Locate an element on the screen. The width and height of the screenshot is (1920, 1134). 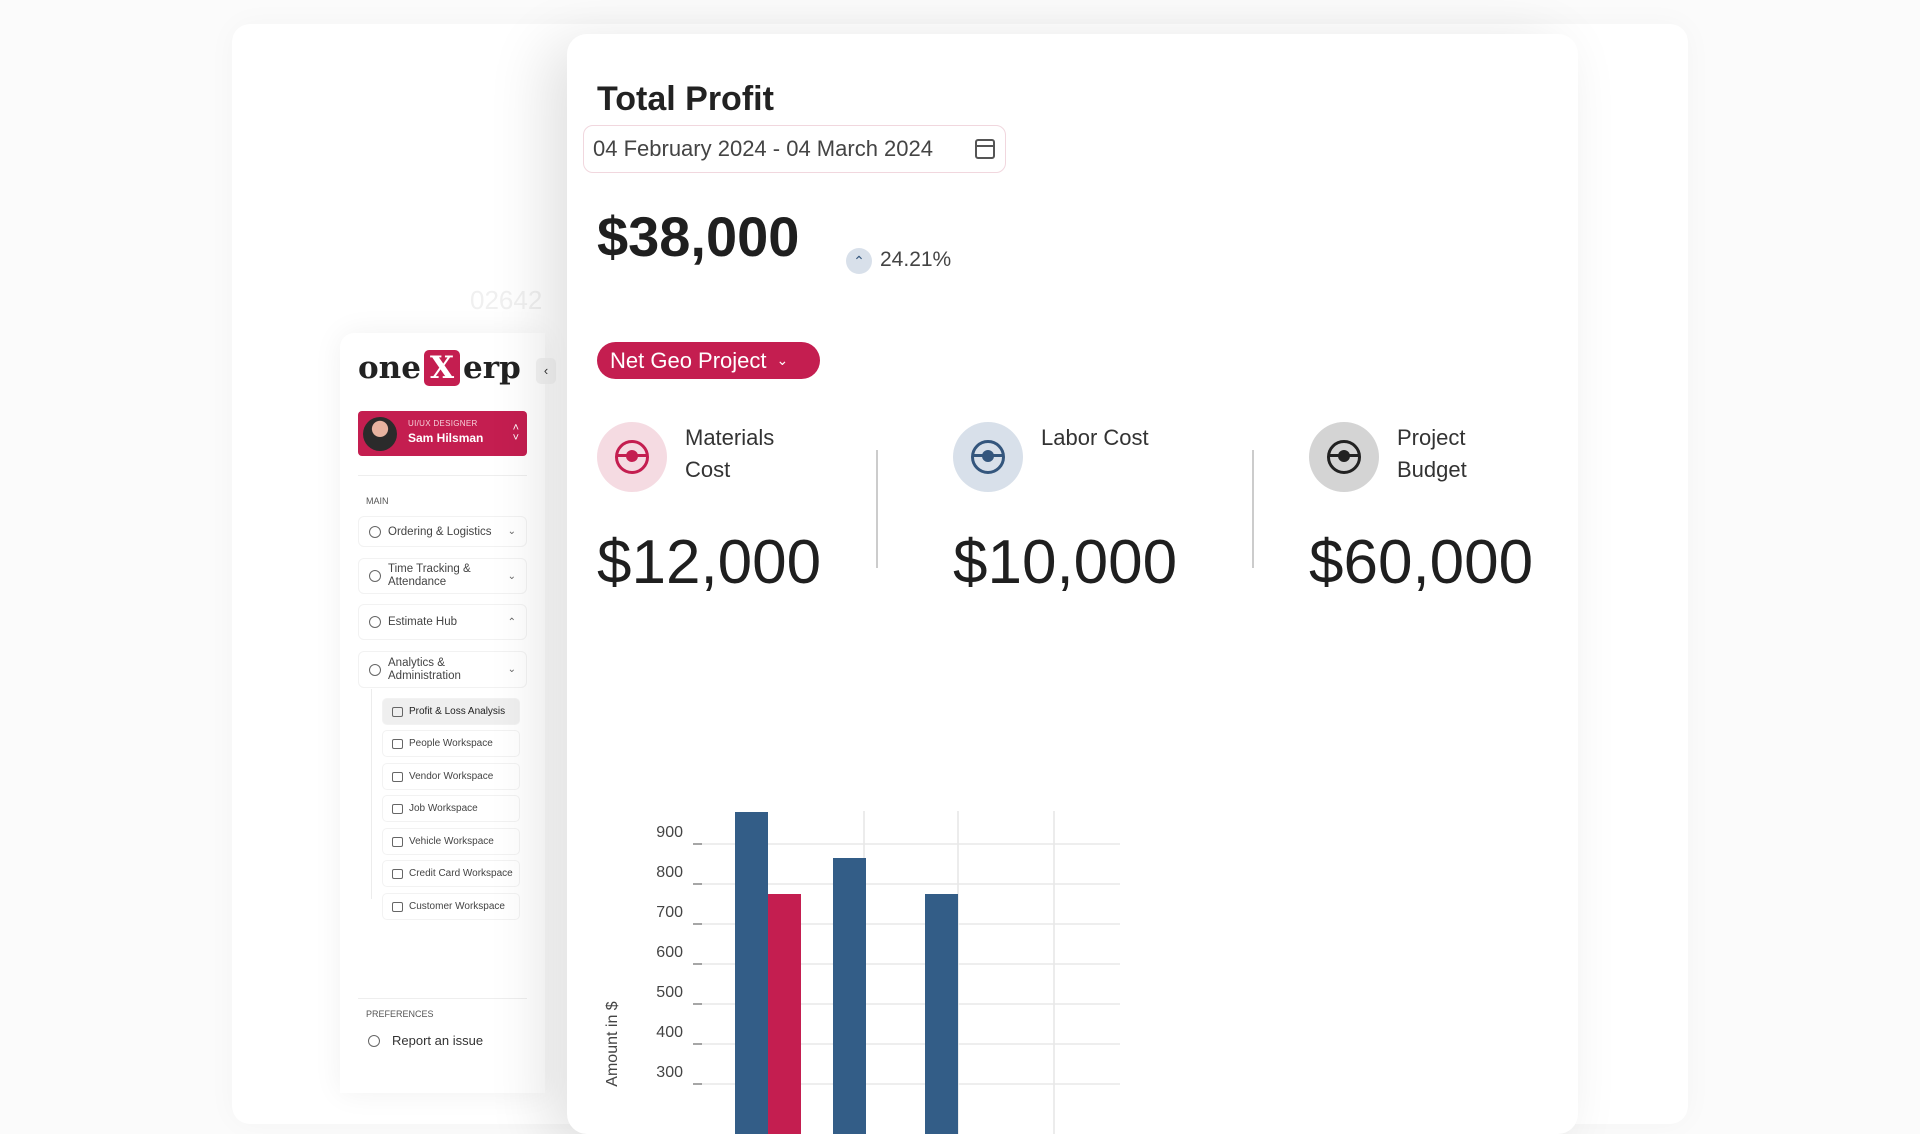
user-switcher: UI/UX DESIGNER Sam Hilsman ˄ ˅ is located at coordinates (442, 433).